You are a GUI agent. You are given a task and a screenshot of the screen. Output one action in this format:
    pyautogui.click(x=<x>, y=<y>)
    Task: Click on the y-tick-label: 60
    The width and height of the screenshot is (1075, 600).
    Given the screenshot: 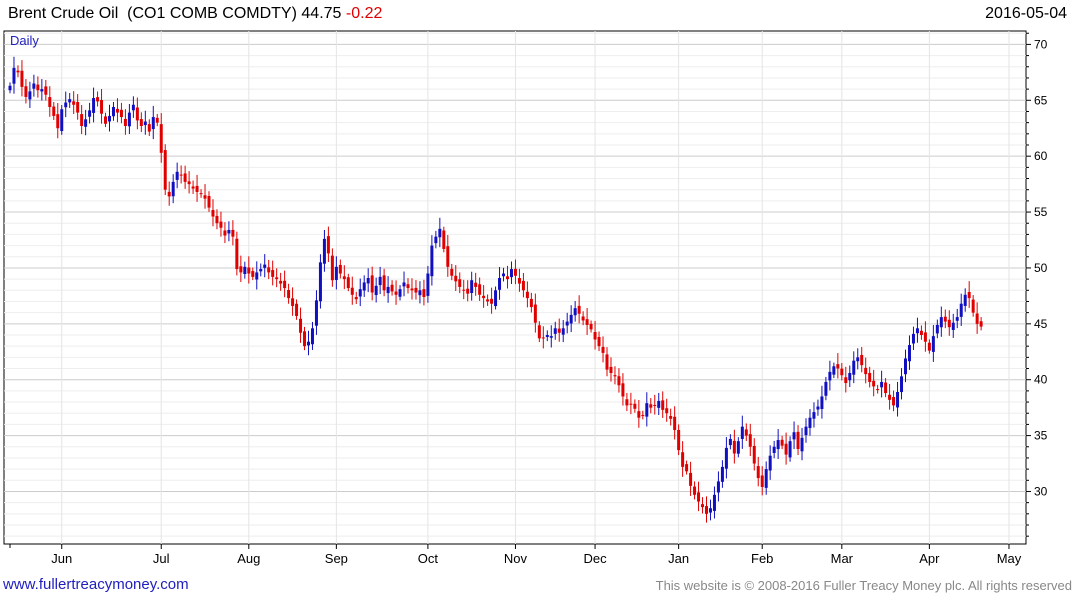 What is the action you would take?
    pyautogui.click(x=1041, y=156)
    